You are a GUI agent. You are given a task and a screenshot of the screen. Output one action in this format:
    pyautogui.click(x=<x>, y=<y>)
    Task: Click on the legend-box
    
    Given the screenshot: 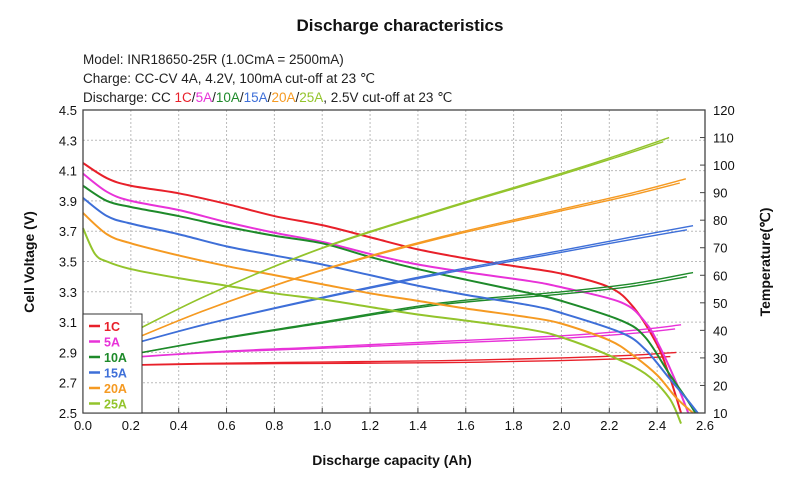 What is the action you would take?
    pyautogui.click(x=112, y=363)
    